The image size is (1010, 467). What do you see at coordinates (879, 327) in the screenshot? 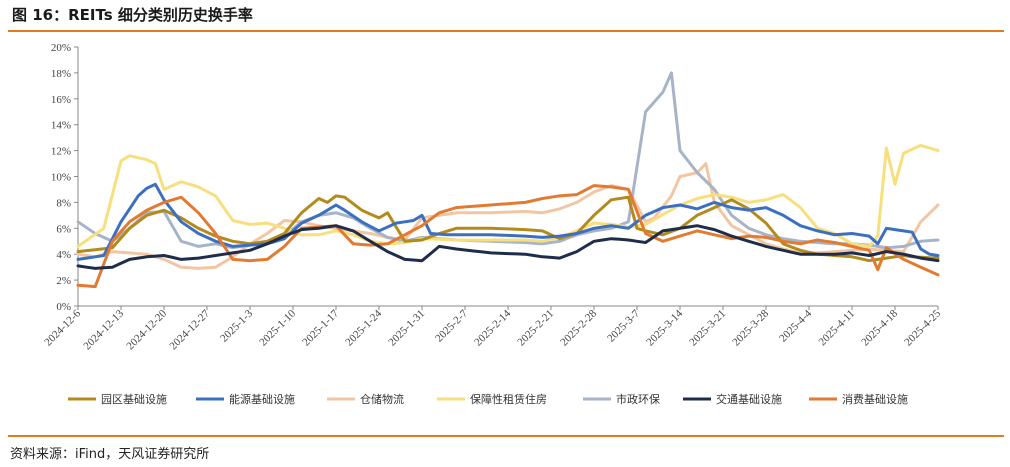
I see `x-tick-label: 2025-4-18` at bounding box center [879, 327].